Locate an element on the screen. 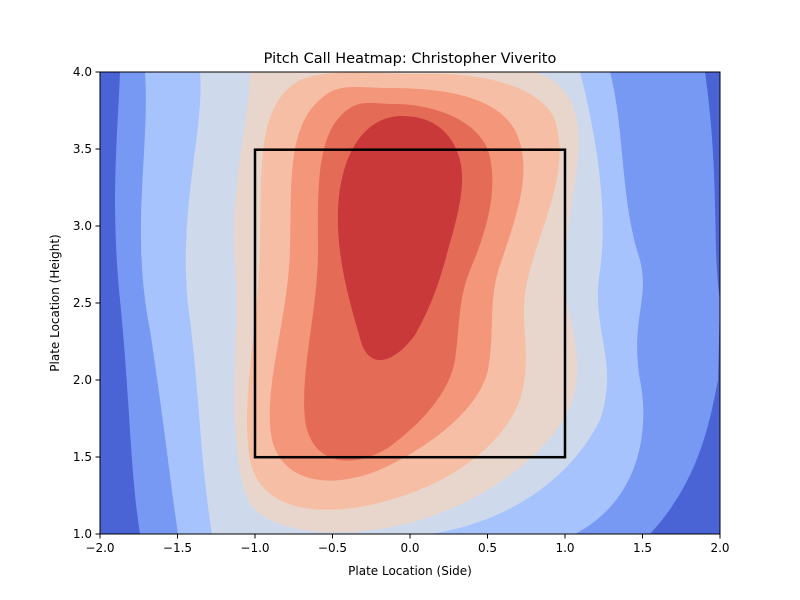 Image resolution: width=800 pixels, height=600 pixels. x-tick-label: −2.0 is located at coordinates (99, 548).